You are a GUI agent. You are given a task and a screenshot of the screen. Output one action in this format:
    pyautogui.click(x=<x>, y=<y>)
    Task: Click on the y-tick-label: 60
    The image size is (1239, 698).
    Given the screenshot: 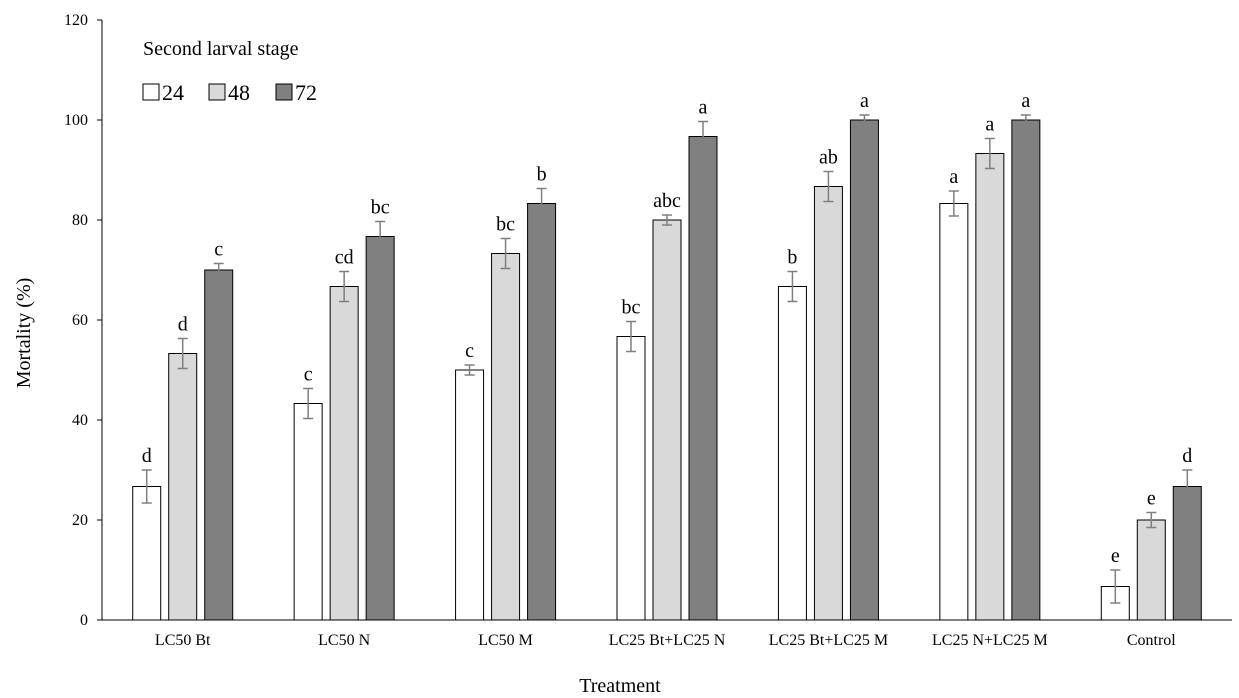 What is the action you would take?
    pyautogui.click(x=80, y=320)
    